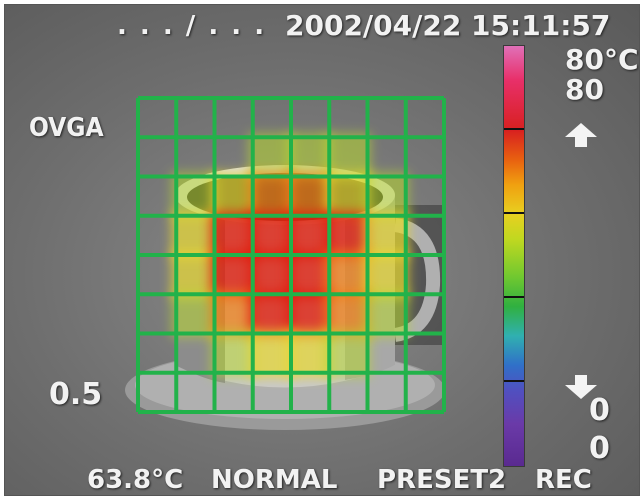 The image size is (643, 499). I want to click on scale-max-unit: 80°C, so click(602, 59).